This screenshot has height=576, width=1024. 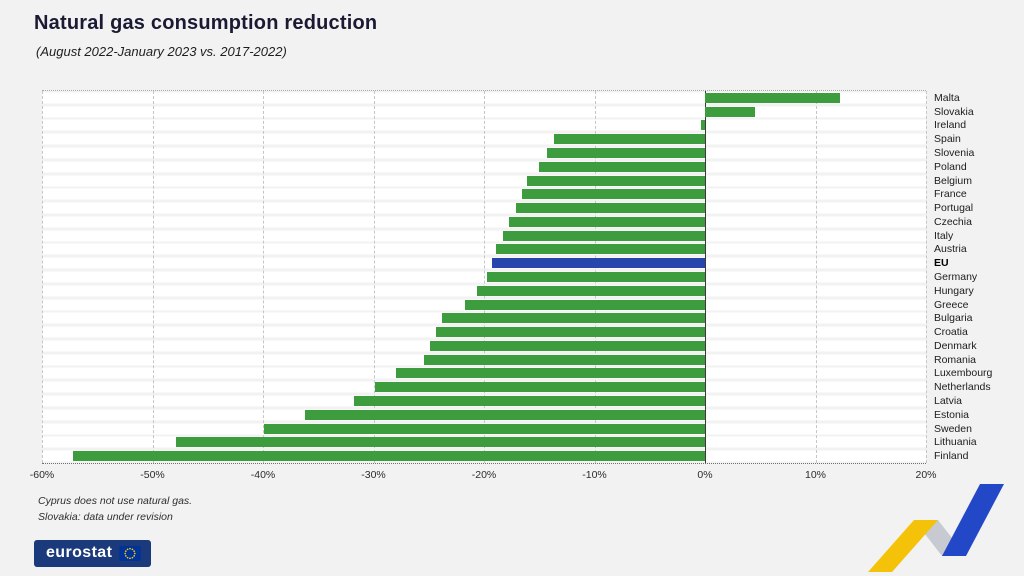 What do you see at coordinates (105, 516) in the screenshot?
I see `footnote-slovakia: Slovakia: data under revision` at bounding box center [105, 516].